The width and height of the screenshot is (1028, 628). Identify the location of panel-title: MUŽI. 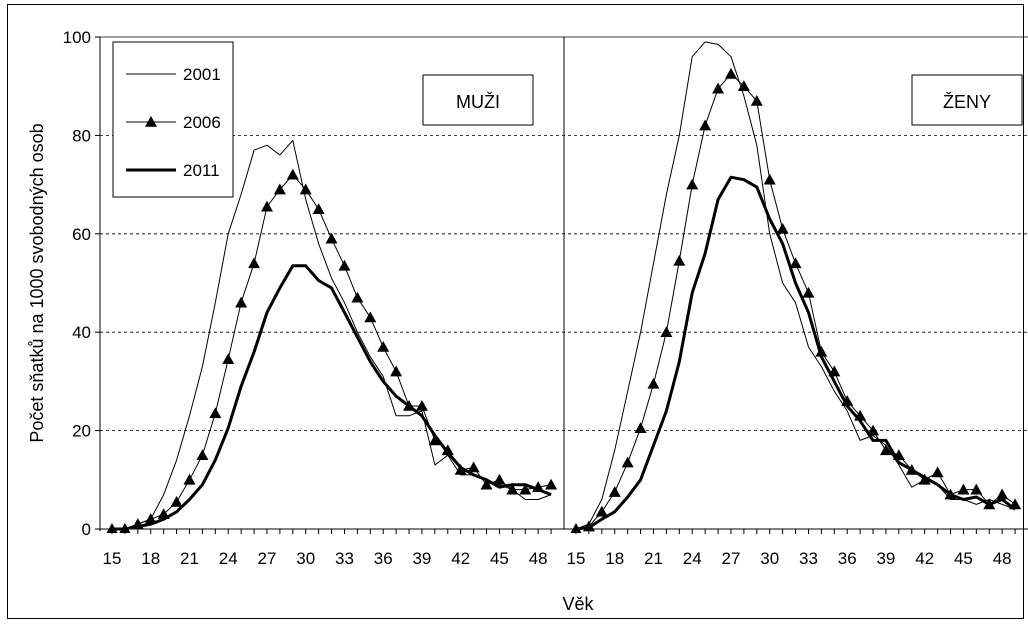
(478, 102).